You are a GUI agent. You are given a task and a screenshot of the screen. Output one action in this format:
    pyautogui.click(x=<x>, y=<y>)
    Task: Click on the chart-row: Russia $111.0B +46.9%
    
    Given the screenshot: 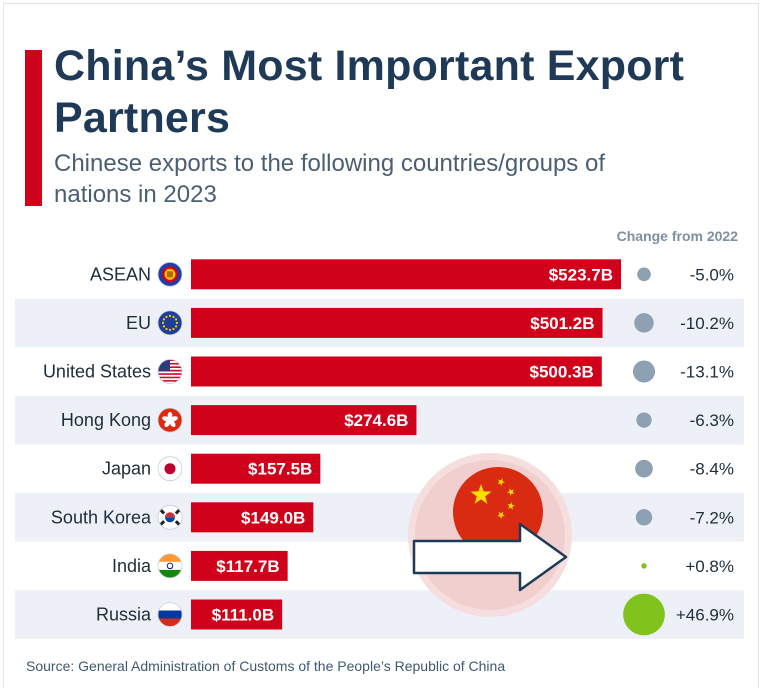 What is the action you would take?
    pyautogui.click(x=415, y=614)
    